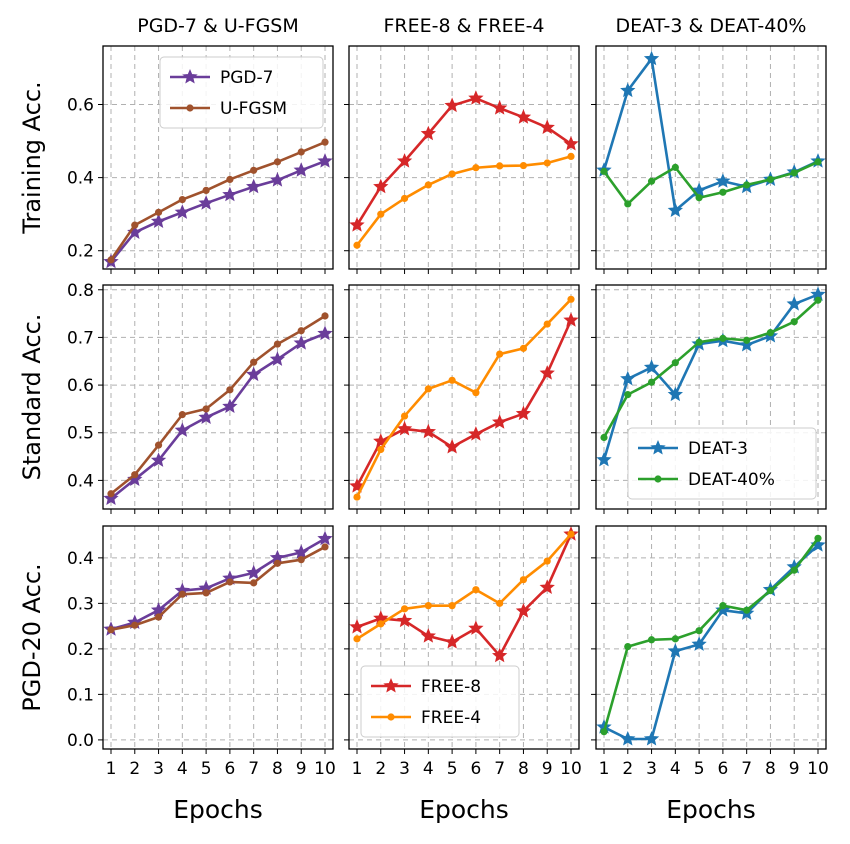 The image size is (850, 844). I want to click on panel-r3-c1-series-1-point, so click(254, 572).